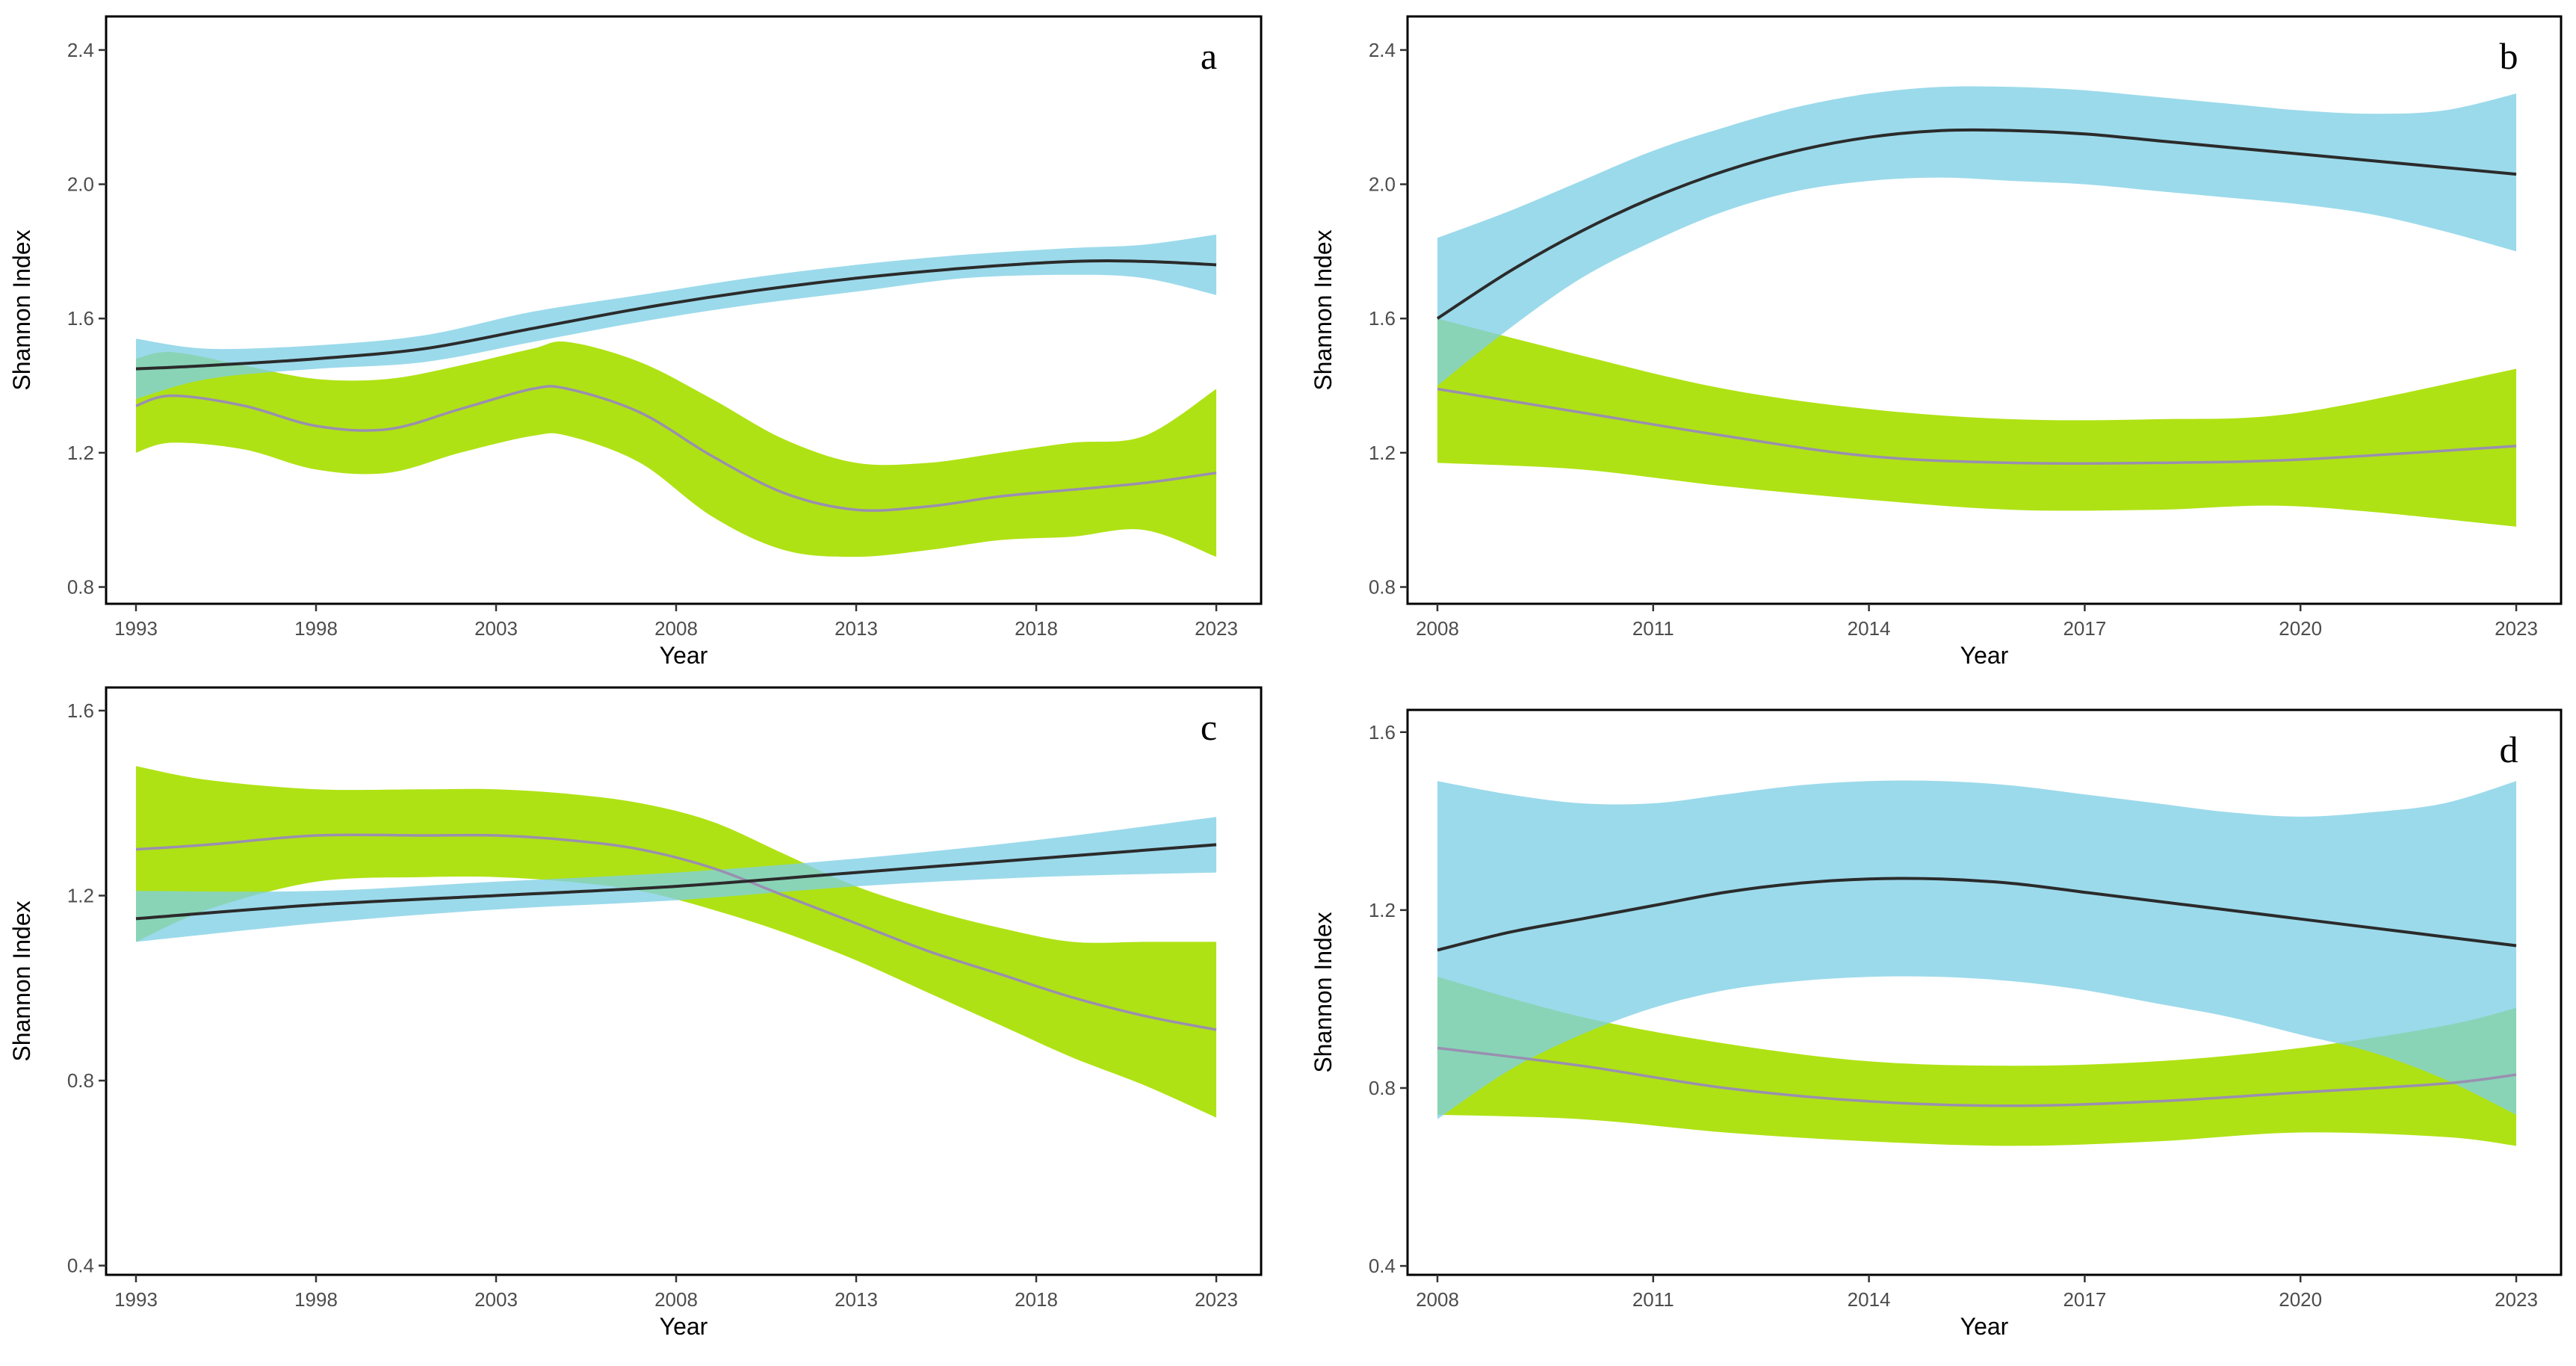  I want to click on panel-label: a, so click(1209, 56).